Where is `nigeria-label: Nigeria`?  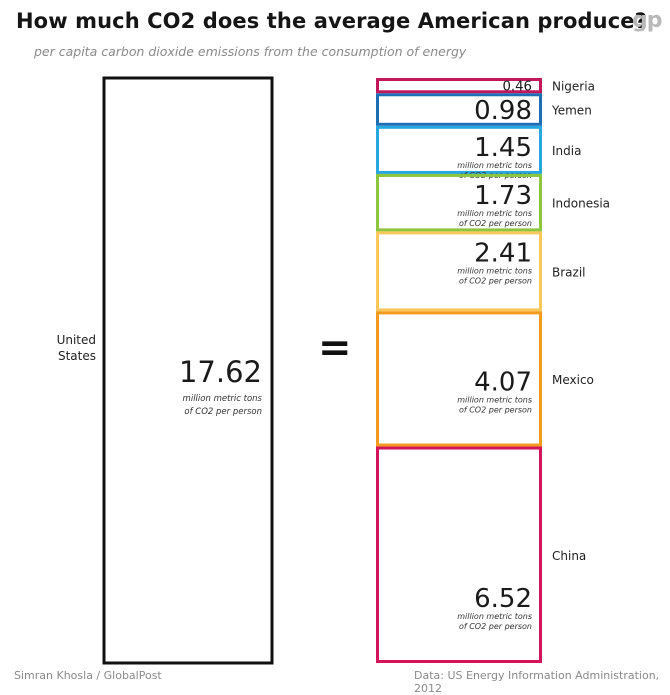 nigeria-label: Nigeria is located at coordinates (573, 87).